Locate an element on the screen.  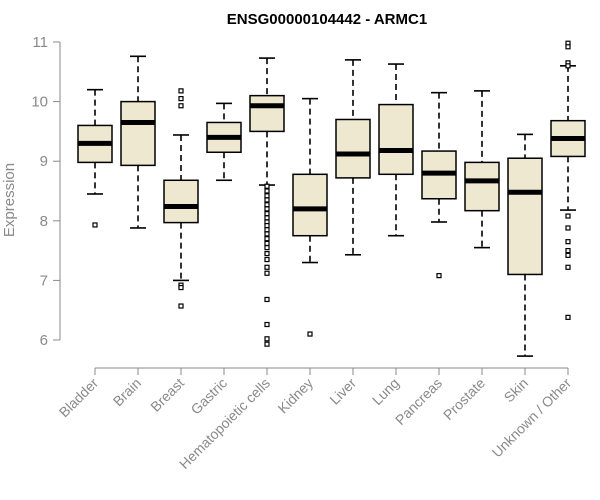
x-tick-label: Skin is located at coordinates (516, 390).